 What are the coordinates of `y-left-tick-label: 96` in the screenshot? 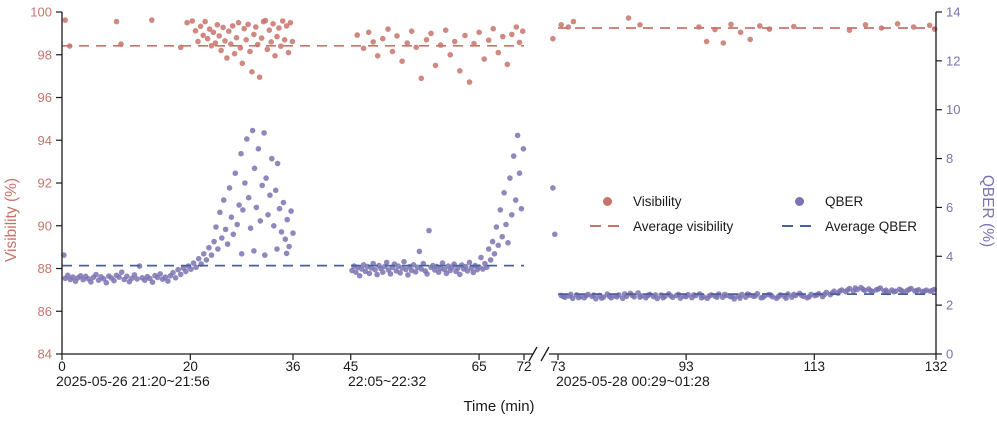 It's located at (45, 97).